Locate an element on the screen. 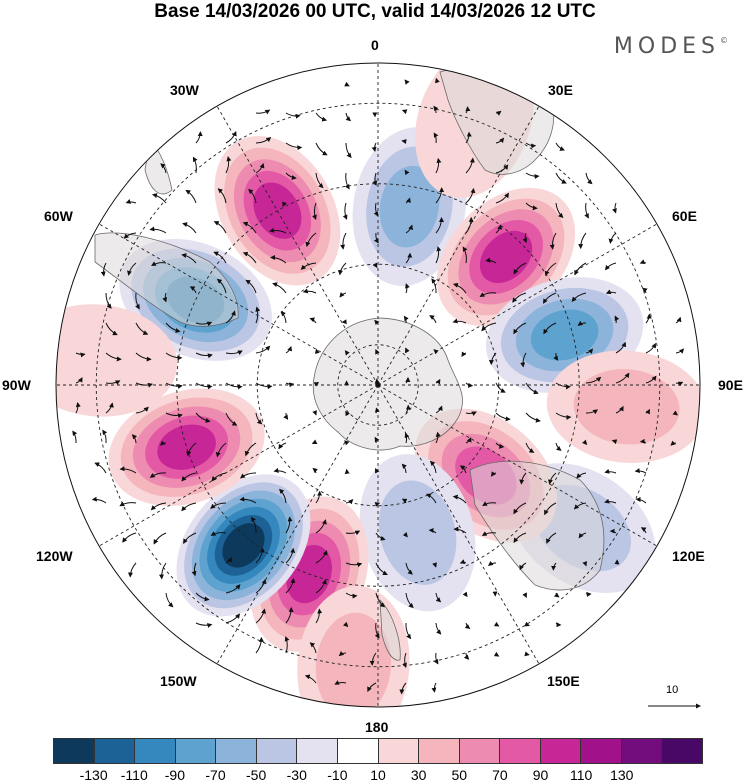 This screenshot has width=750, height=783. label-0: 0 is located at coordinates (375, 45).